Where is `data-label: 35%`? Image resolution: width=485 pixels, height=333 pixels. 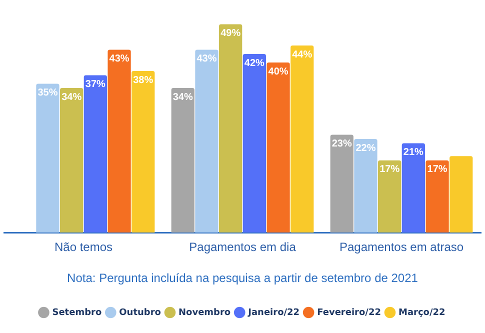
data-label: 35% is located at coordinates (48, 93).